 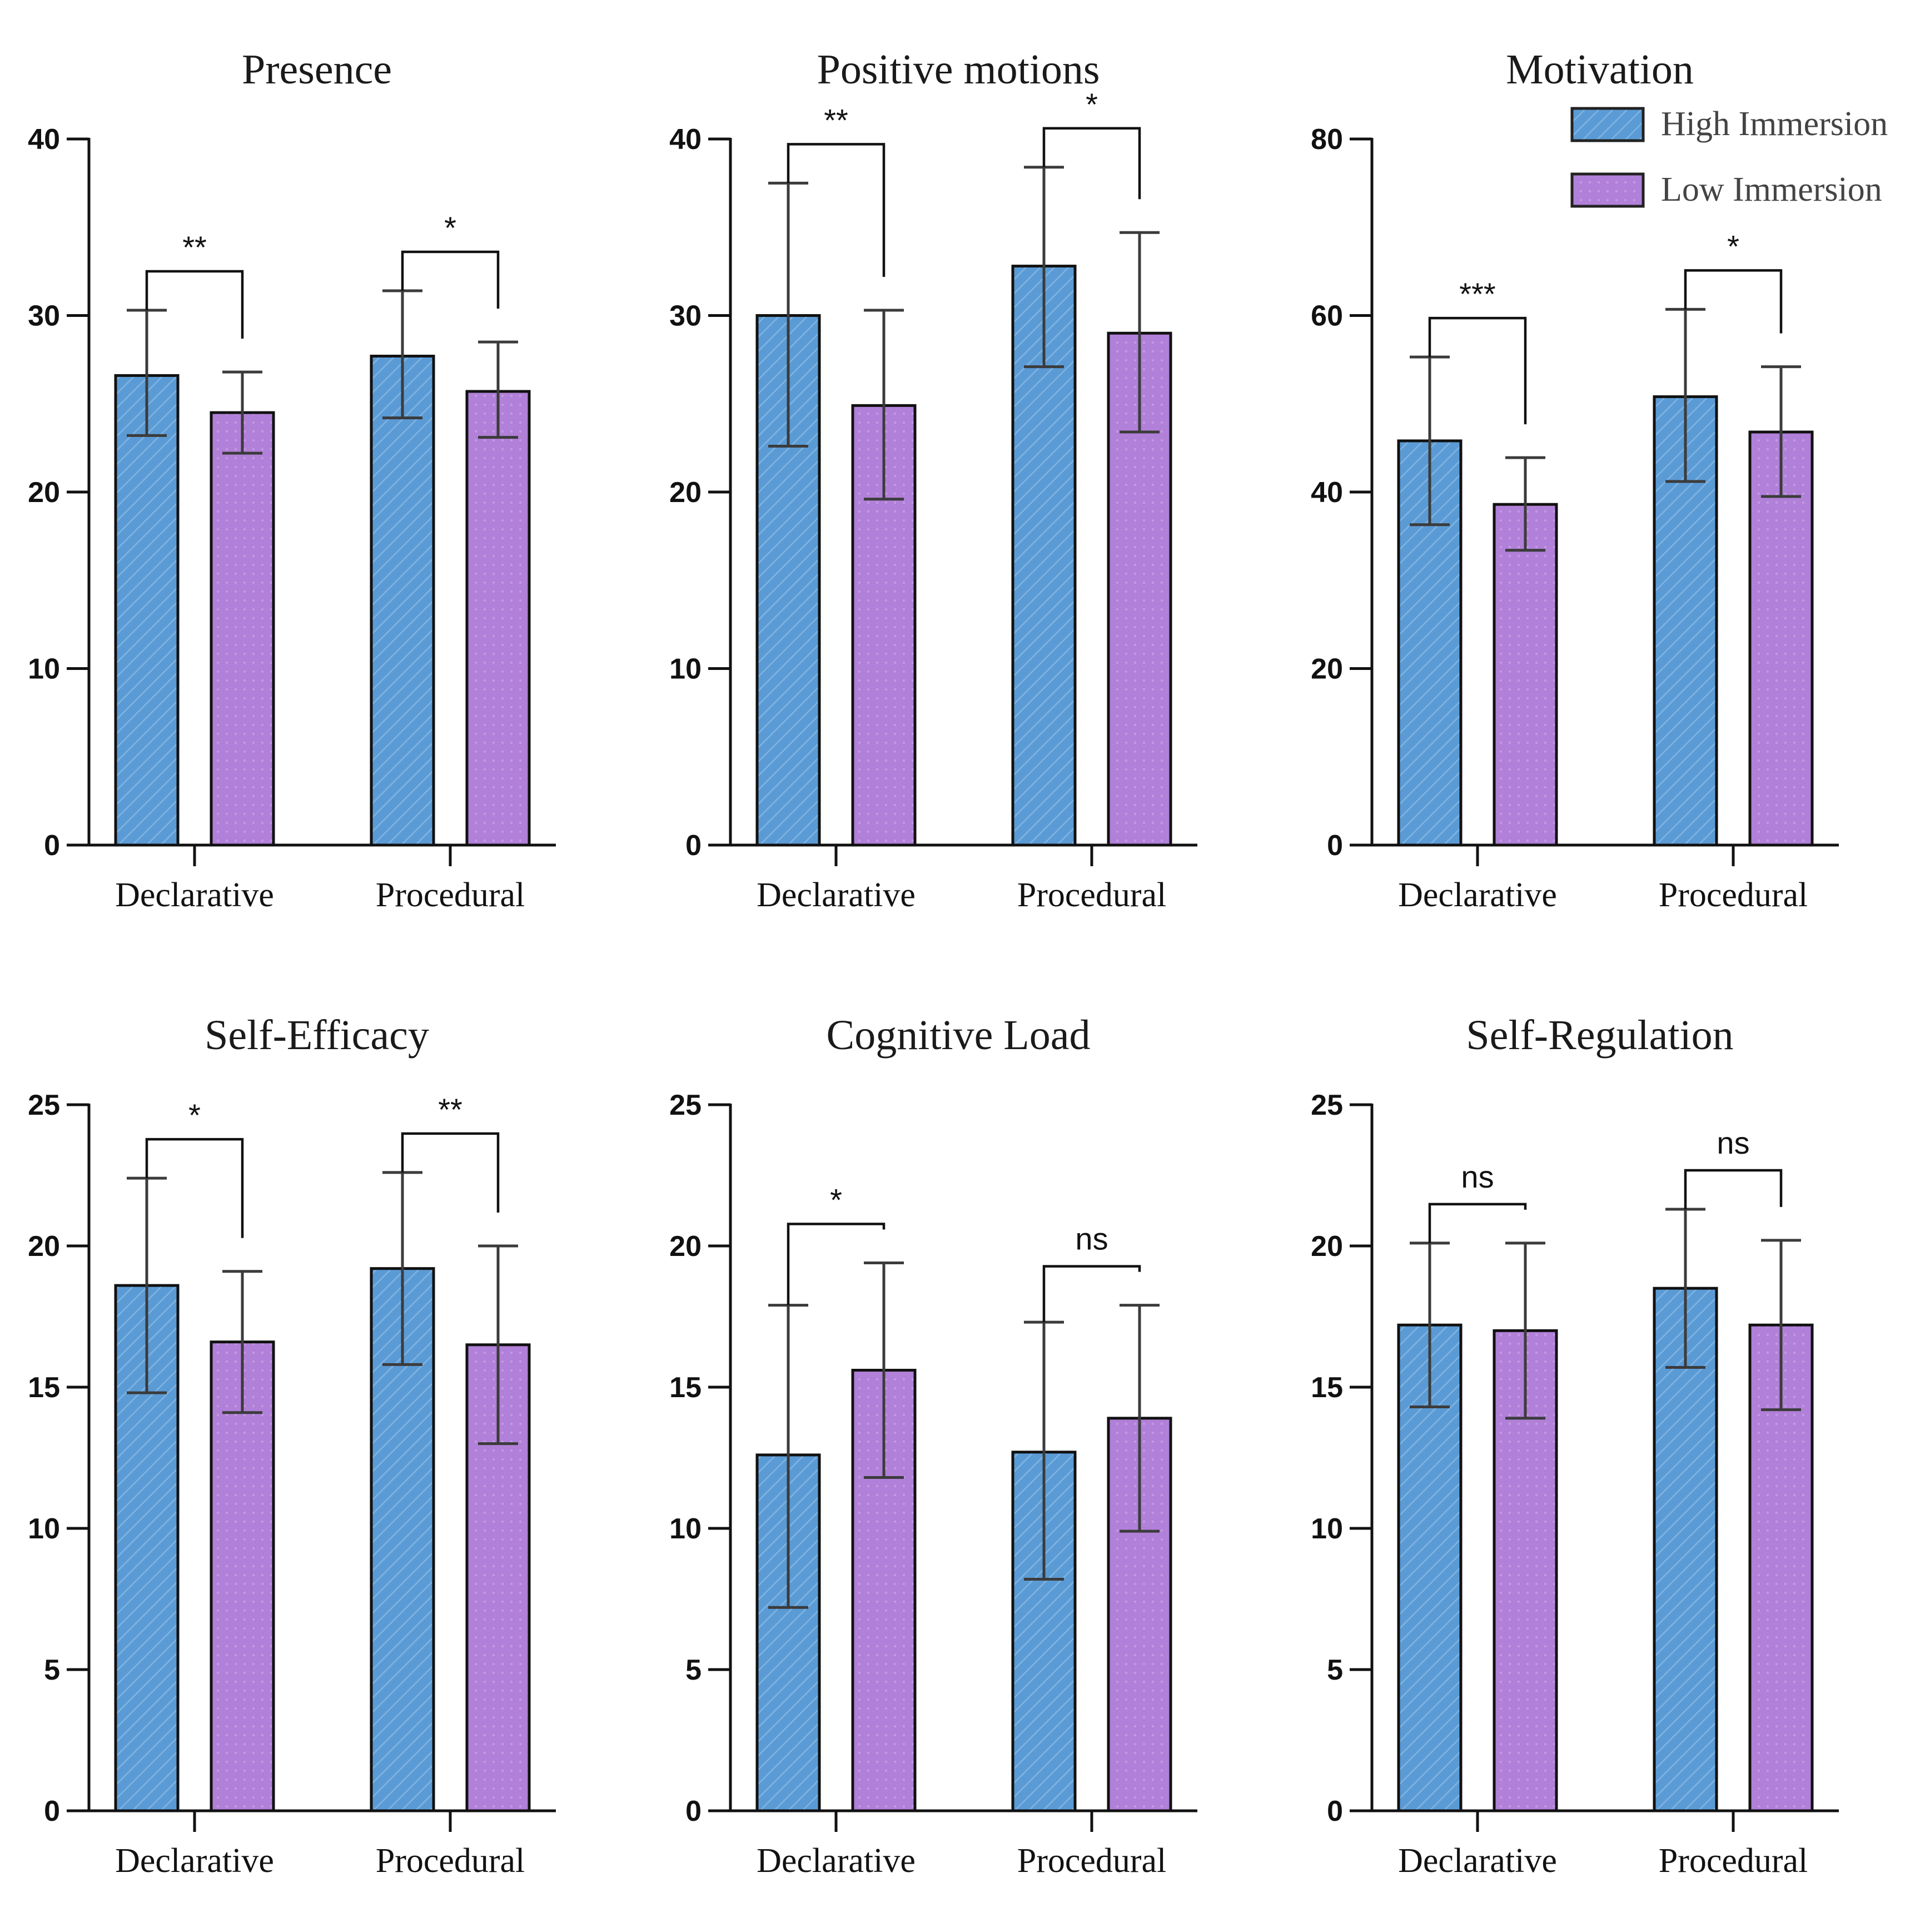 What do you see at coordinates (1599, 1035) in the screenshot?
I see `chart-title: Self-Regulation` at bounding box center [1599, 1035].